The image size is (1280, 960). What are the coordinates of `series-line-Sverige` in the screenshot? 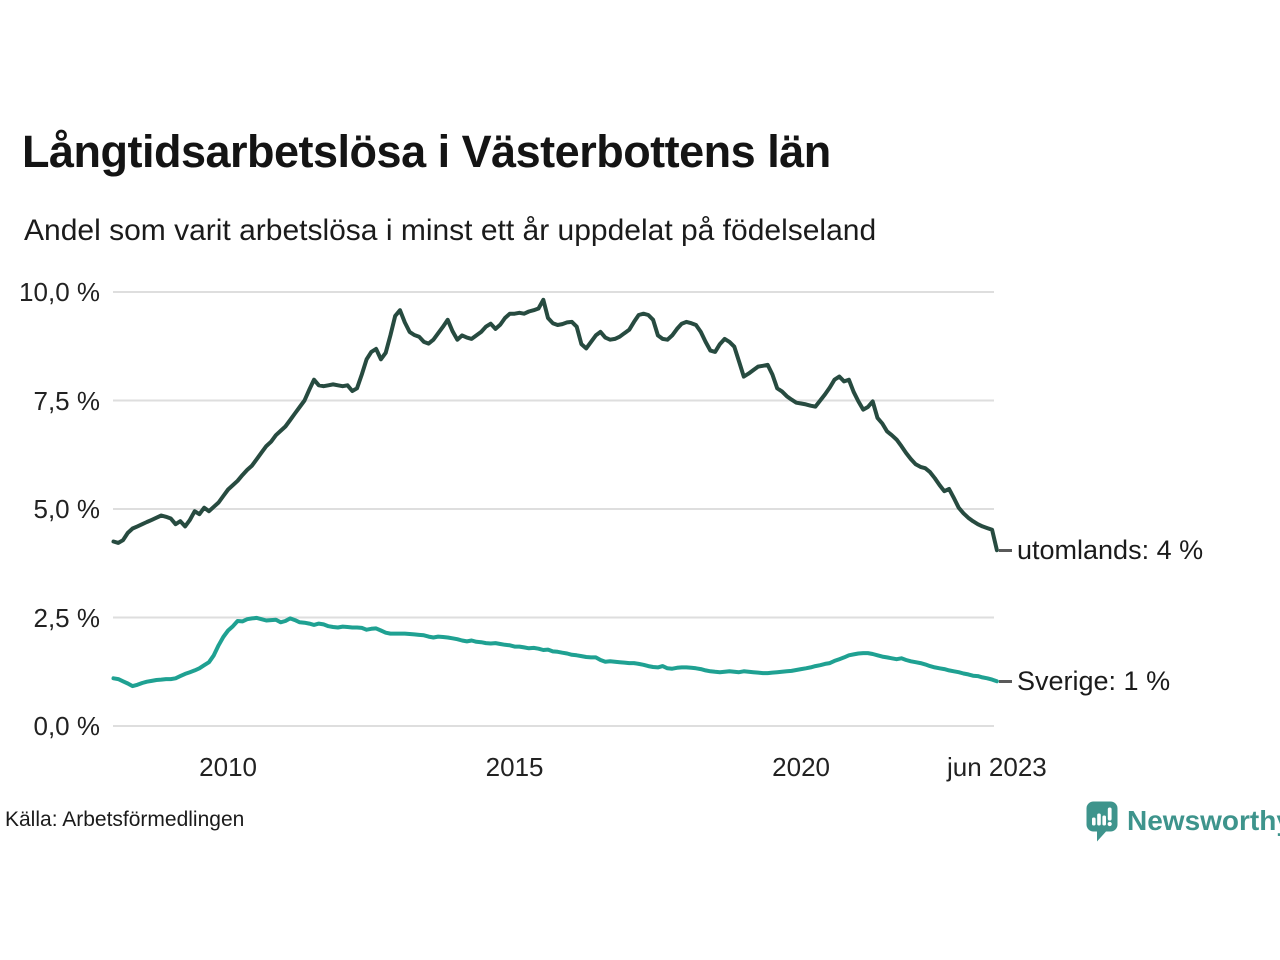 It's located at (555, 652).